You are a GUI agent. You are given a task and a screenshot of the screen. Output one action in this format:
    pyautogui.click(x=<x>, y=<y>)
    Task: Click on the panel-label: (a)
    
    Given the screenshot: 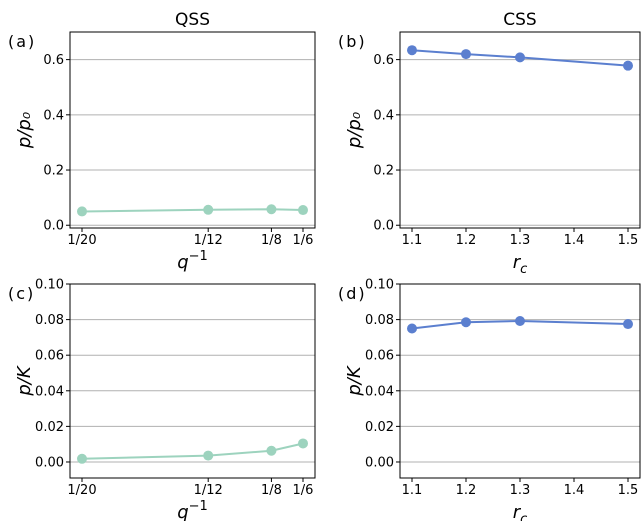 What is the action you would take?
    pyautogui.click(x=22, y=41)
    